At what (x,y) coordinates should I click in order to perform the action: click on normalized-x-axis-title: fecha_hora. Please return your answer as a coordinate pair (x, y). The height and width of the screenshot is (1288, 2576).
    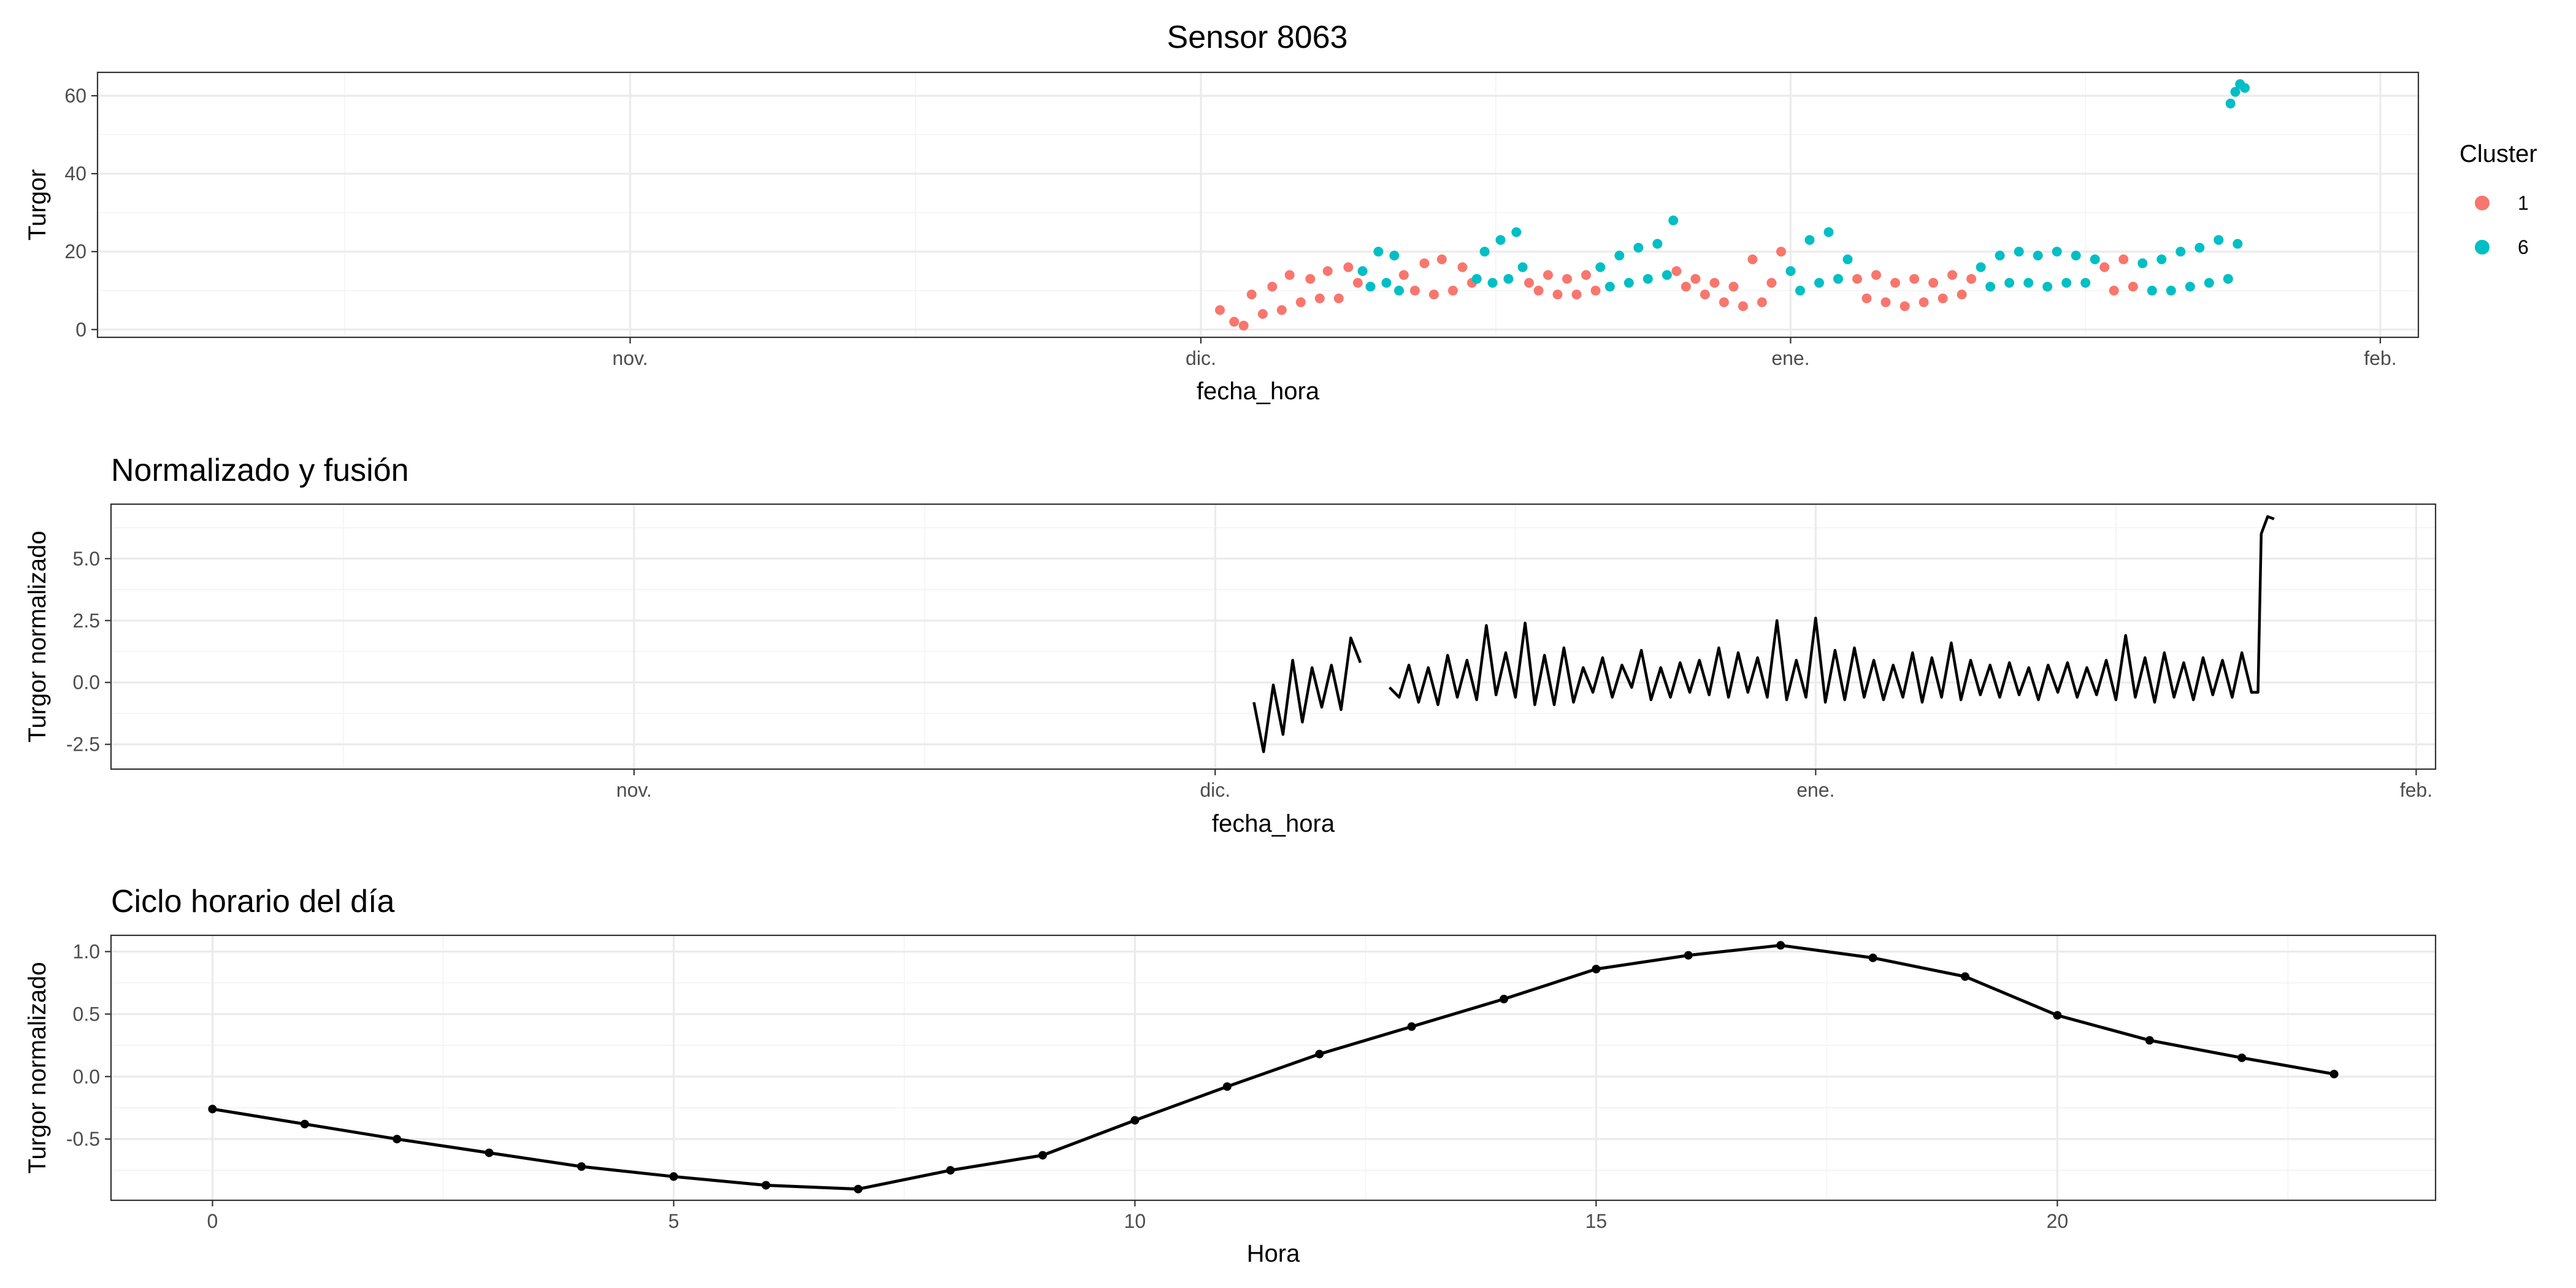
    Looking at the image, I should click on (1273, 823).